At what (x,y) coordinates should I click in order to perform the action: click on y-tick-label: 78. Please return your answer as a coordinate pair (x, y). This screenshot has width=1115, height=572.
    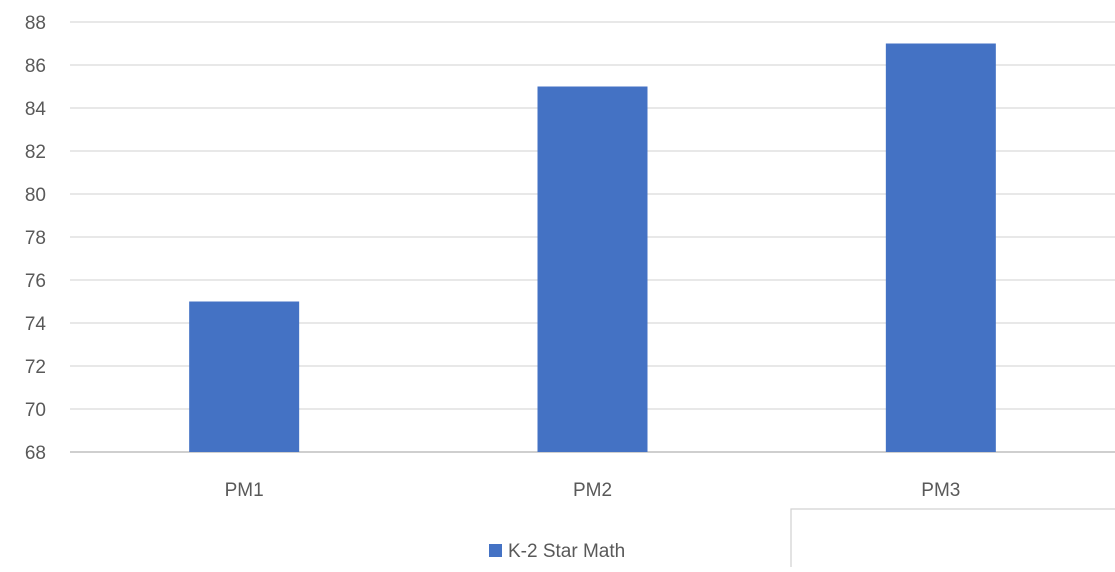
    Looking at the image, I should click on (35, 238).